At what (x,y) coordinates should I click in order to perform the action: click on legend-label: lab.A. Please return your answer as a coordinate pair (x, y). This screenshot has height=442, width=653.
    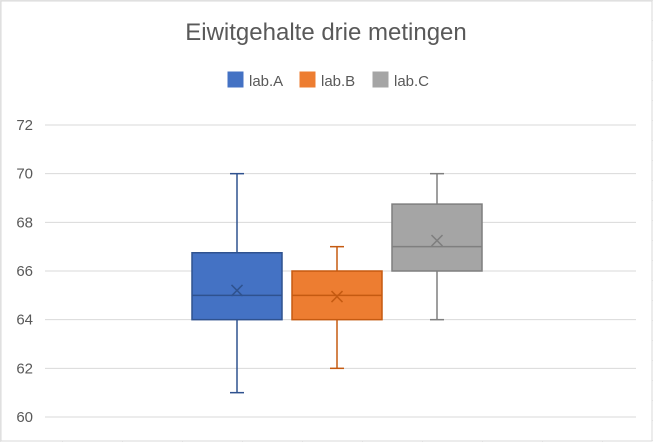
    Looking at the image, I should click on (266, 81).